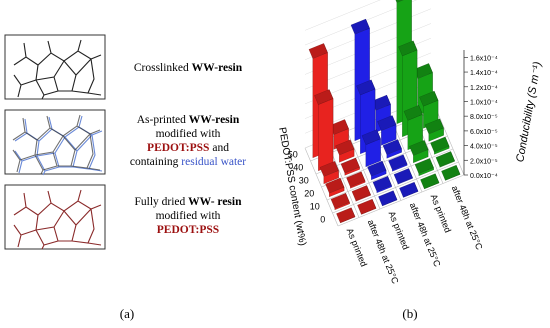  I want to click on z-tick-label: 2.0x10⁻⁵, so click(484, 161).